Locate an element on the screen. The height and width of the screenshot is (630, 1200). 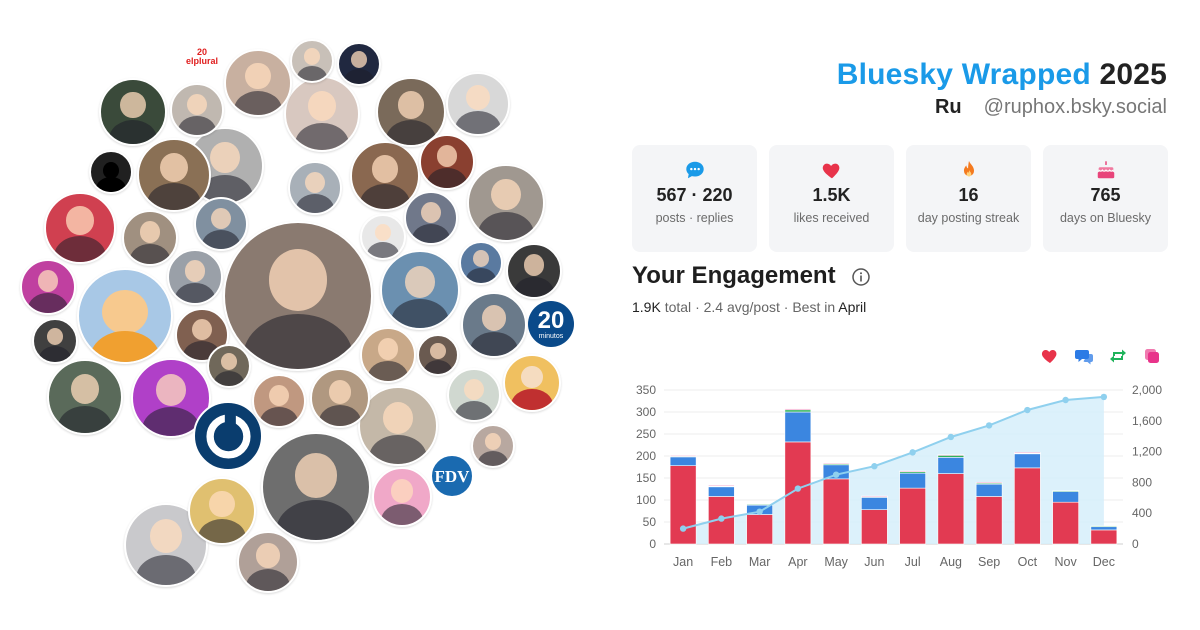
reply-icon is located at coordinates (1084, 356).